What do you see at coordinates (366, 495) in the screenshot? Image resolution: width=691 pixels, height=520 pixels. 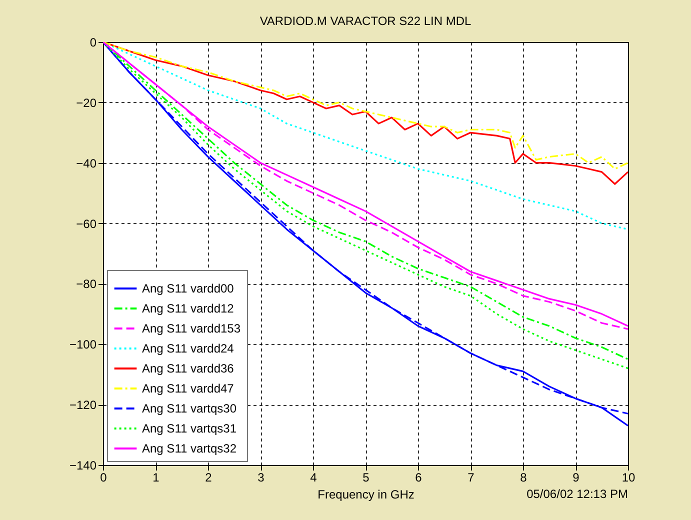 I see `x-axis-title: Frequency in GHz` at bounding box center [366, 495].